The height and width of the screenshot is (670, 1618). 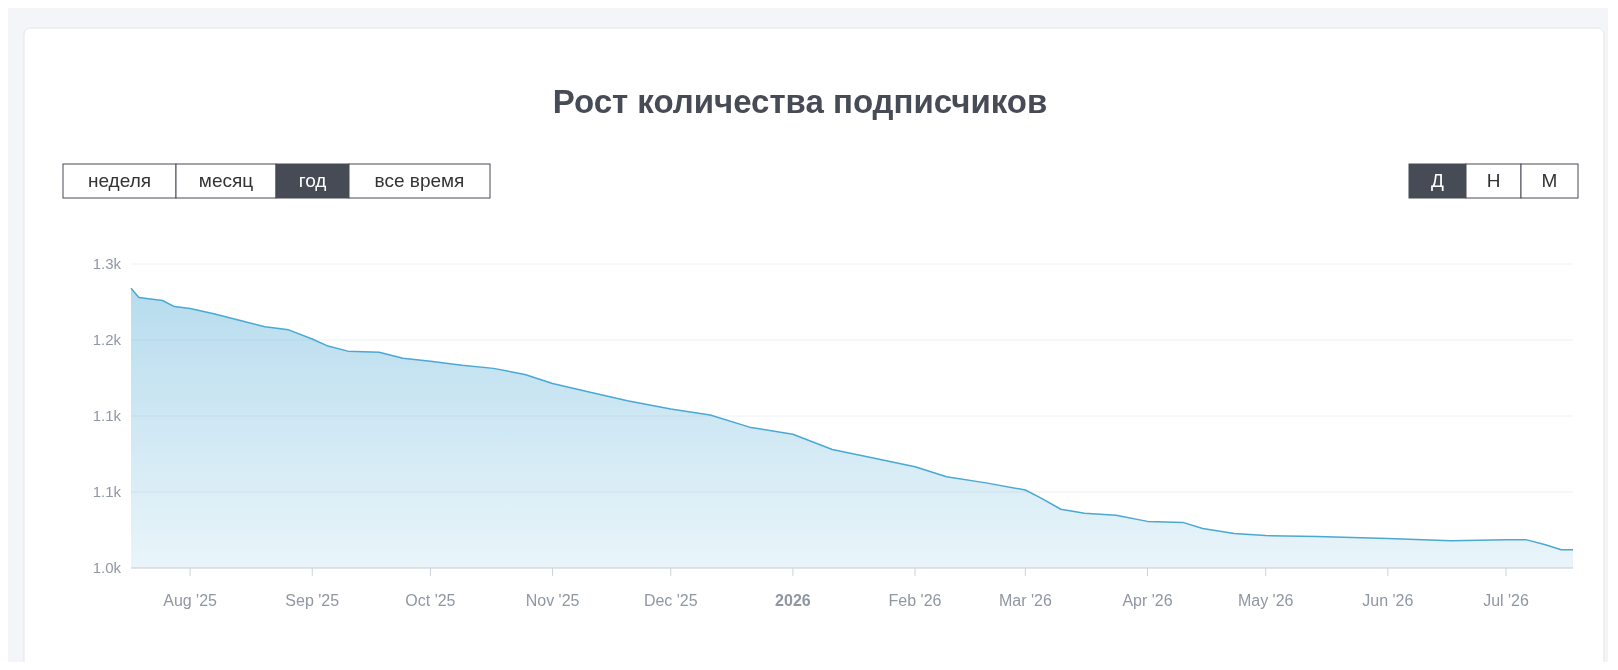 What do you see at coordinates (793, 600) in the screenshot?
I see `x-tick-label: 2026` at bounding box center [793, 600].